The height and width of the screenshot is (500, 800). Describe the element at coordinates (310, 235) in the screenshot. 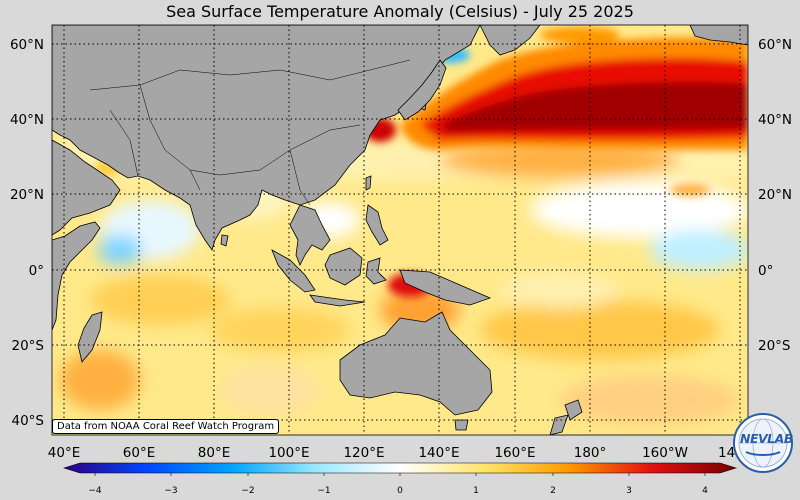

I see `indochina` at that location.